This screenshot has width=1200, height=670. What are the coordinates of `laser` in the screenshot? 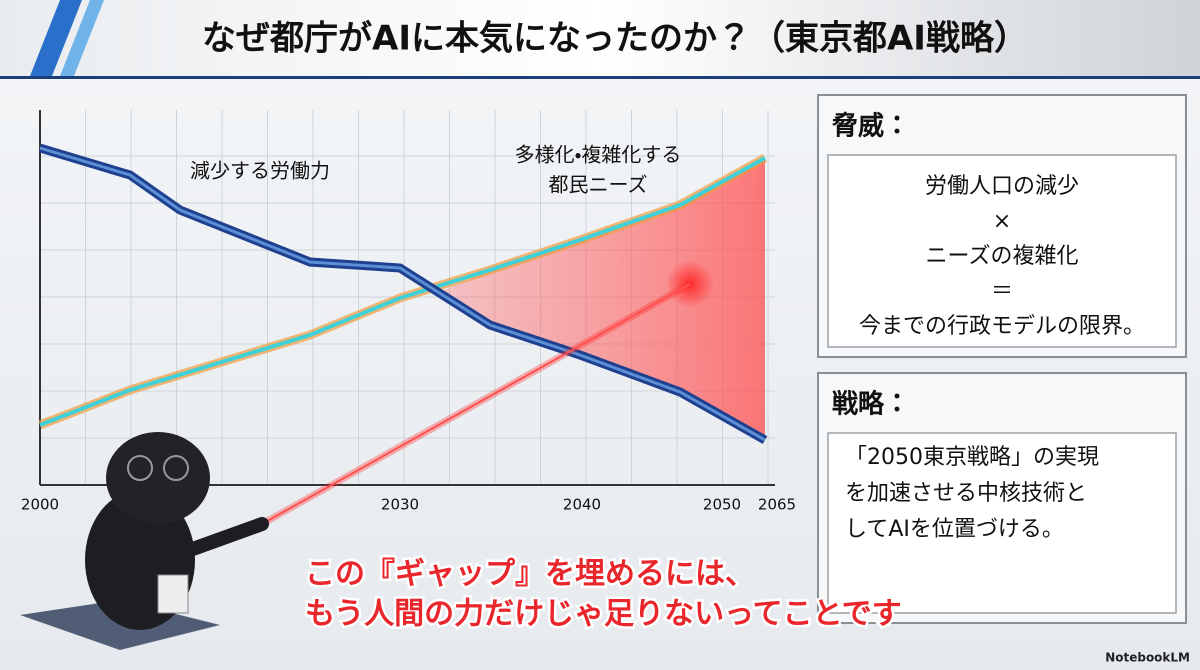 It's located at (476, 404).